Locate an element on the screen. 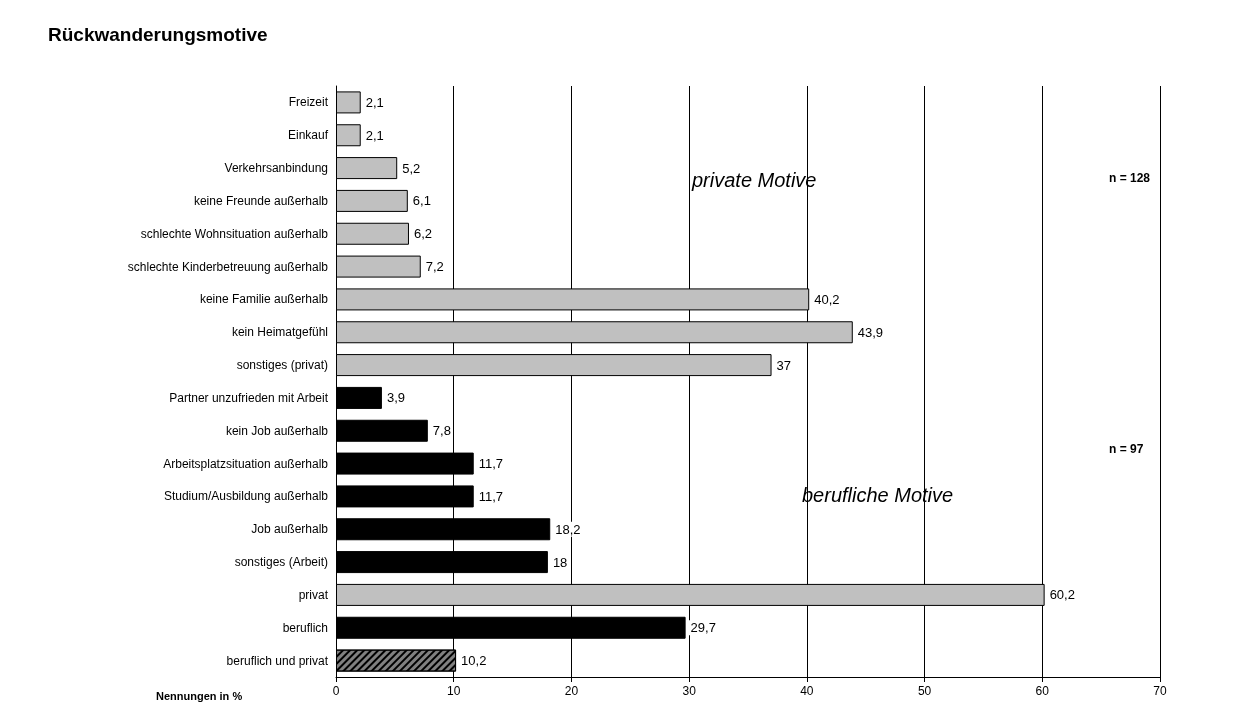 The height and width of the screenshot is (718, 1236). annotation: n = 128 is located at coordinates (1130, 178).